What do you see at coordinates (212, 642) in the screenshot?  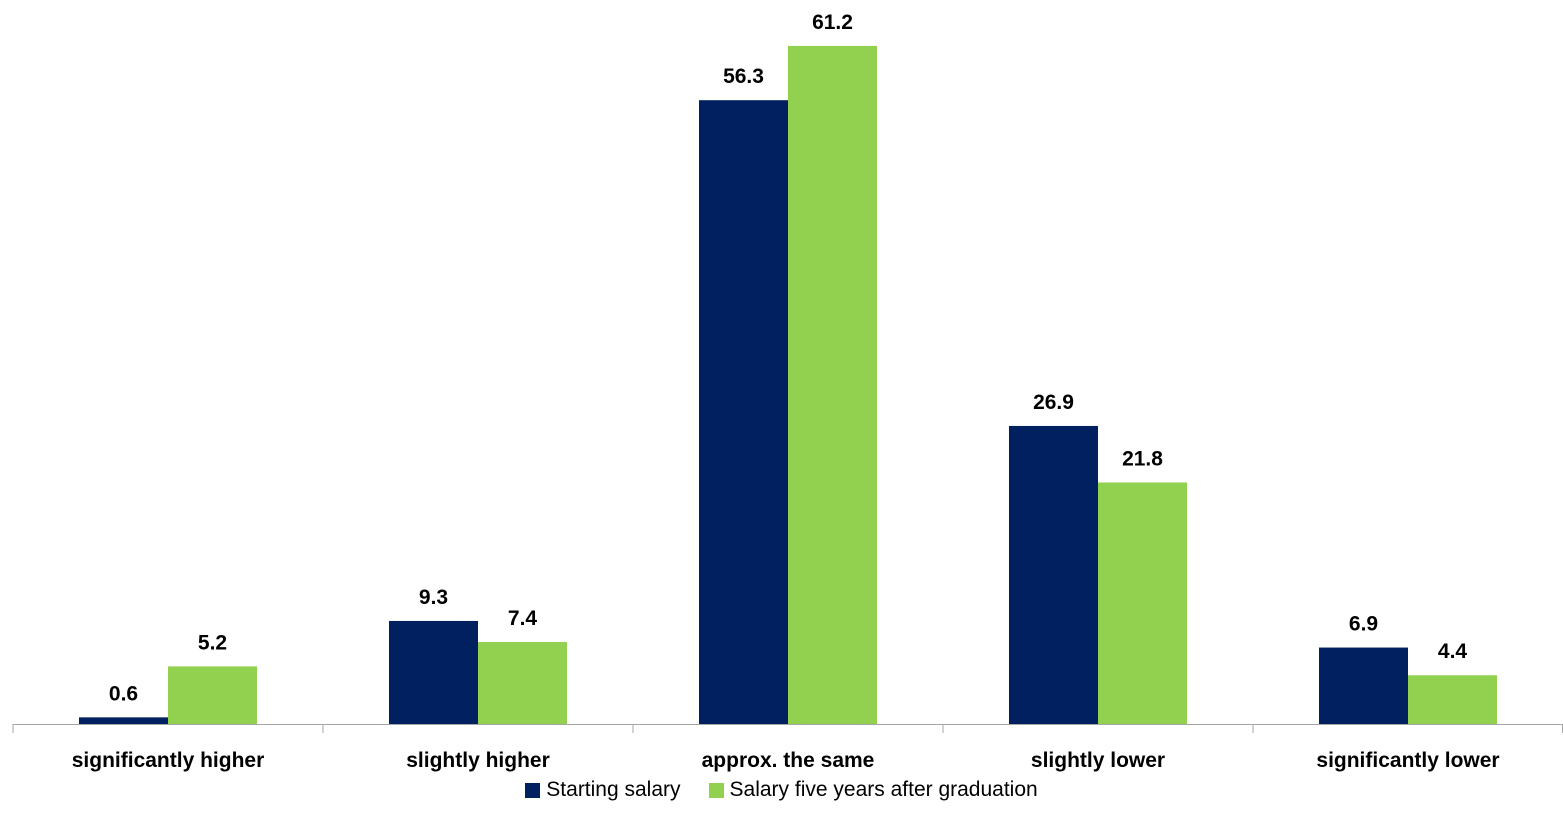 I see `value-label-salary-five-years-after-graduation-significantly-higher: 5.2` at bounding box center [212, 642].